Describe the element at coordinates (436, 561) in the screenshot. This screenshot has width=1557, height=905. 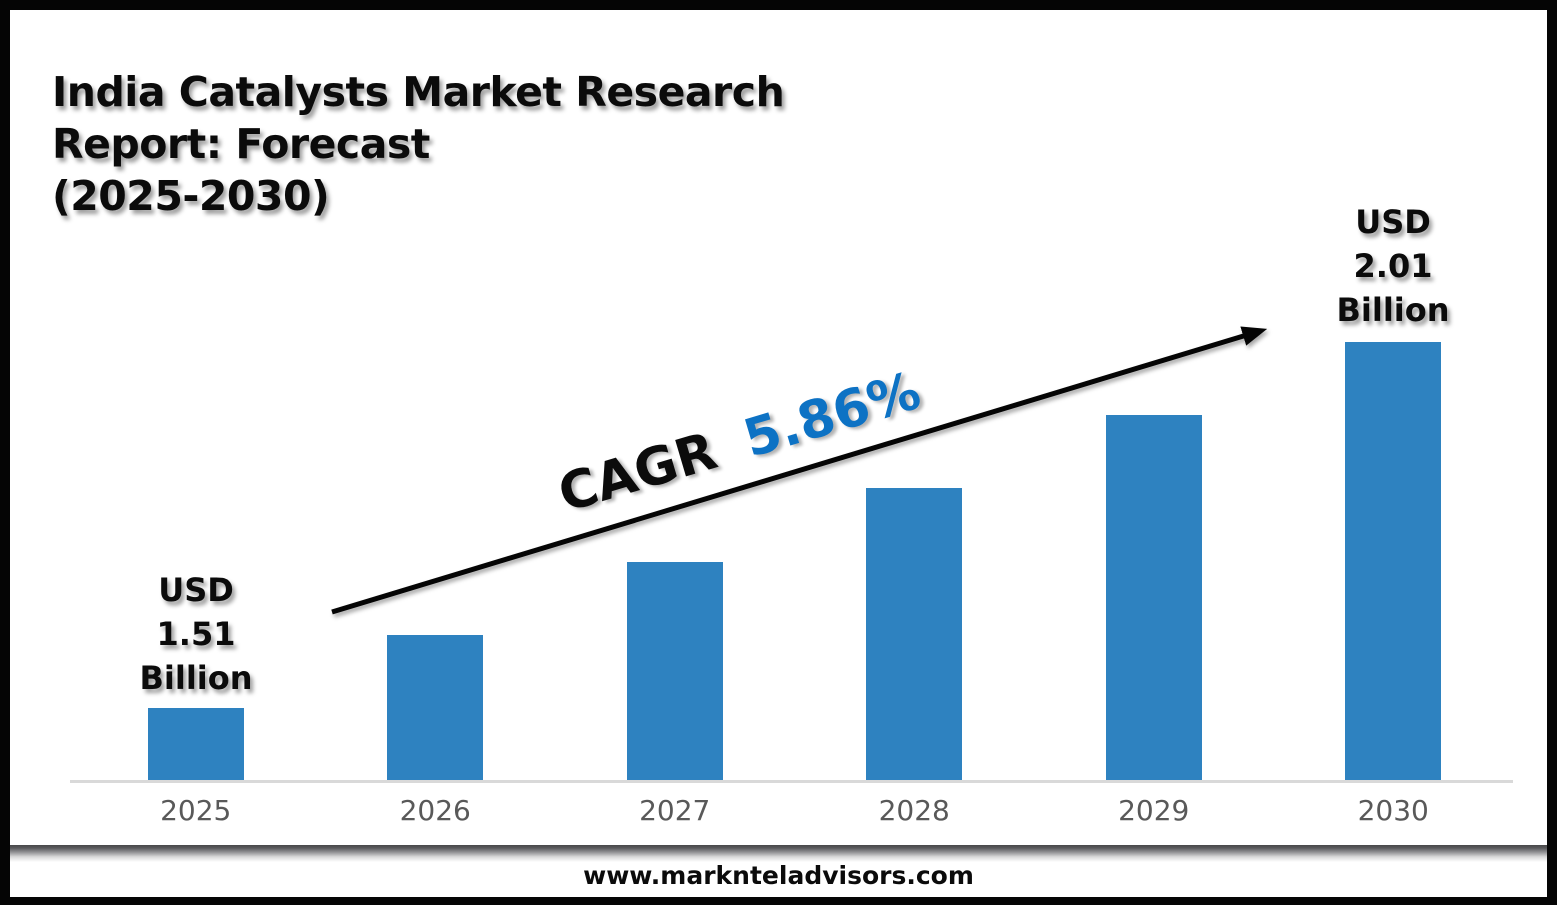
I see `bar-slot-2026` at that location.